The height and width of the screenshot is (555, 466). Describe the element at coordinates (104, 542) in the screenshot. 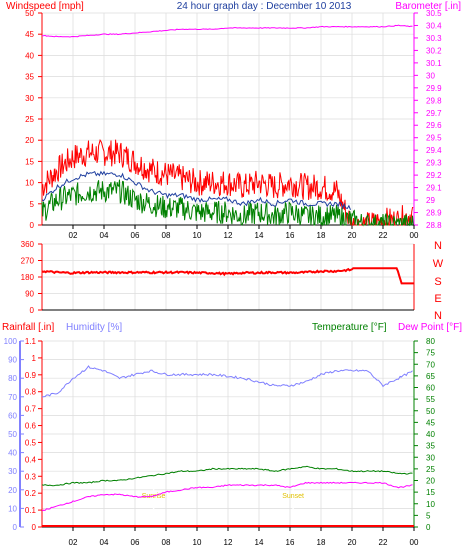

I see `panel3-x-tick-label: 04` at that location.